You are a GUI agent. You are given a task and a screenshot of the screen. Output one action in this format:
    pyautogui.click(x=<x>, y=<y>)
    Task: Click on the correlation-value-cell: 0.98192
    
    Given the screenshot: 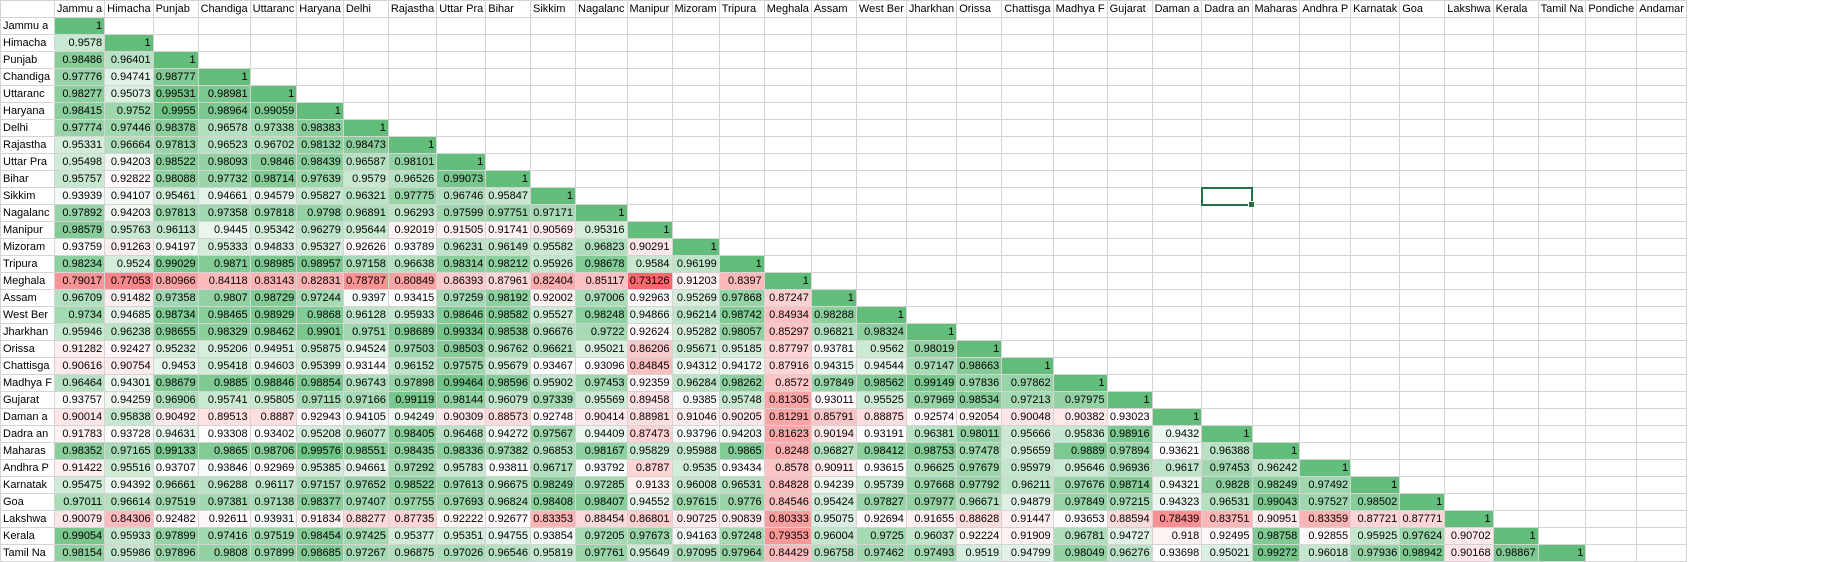 What is the action you would take?
    pyautogui.click(x=508, y=298)
    